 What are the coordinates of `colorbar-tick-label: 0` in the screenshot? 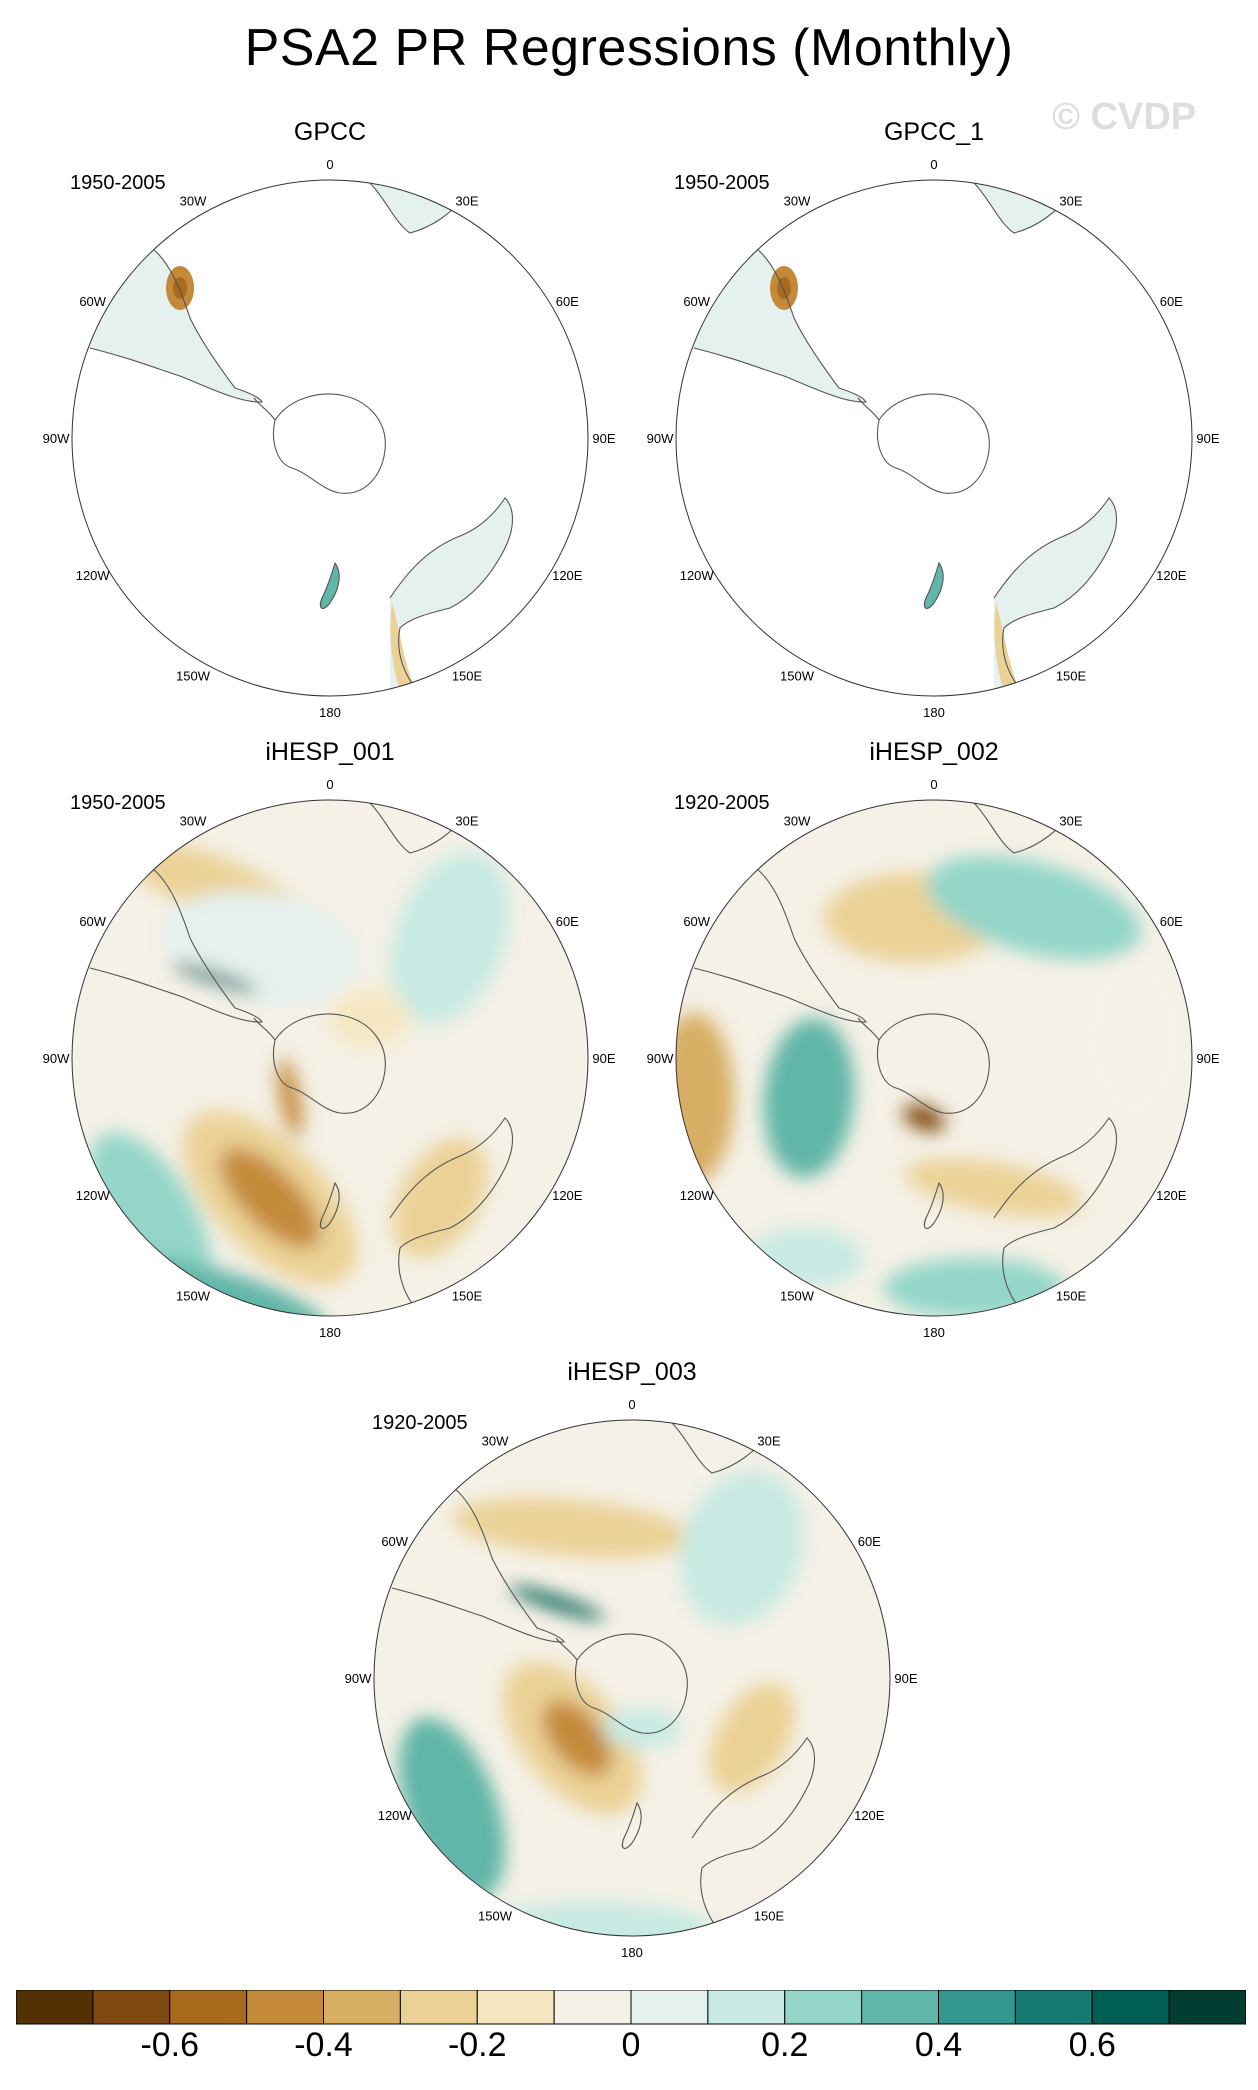 It's located at (631, 2045).